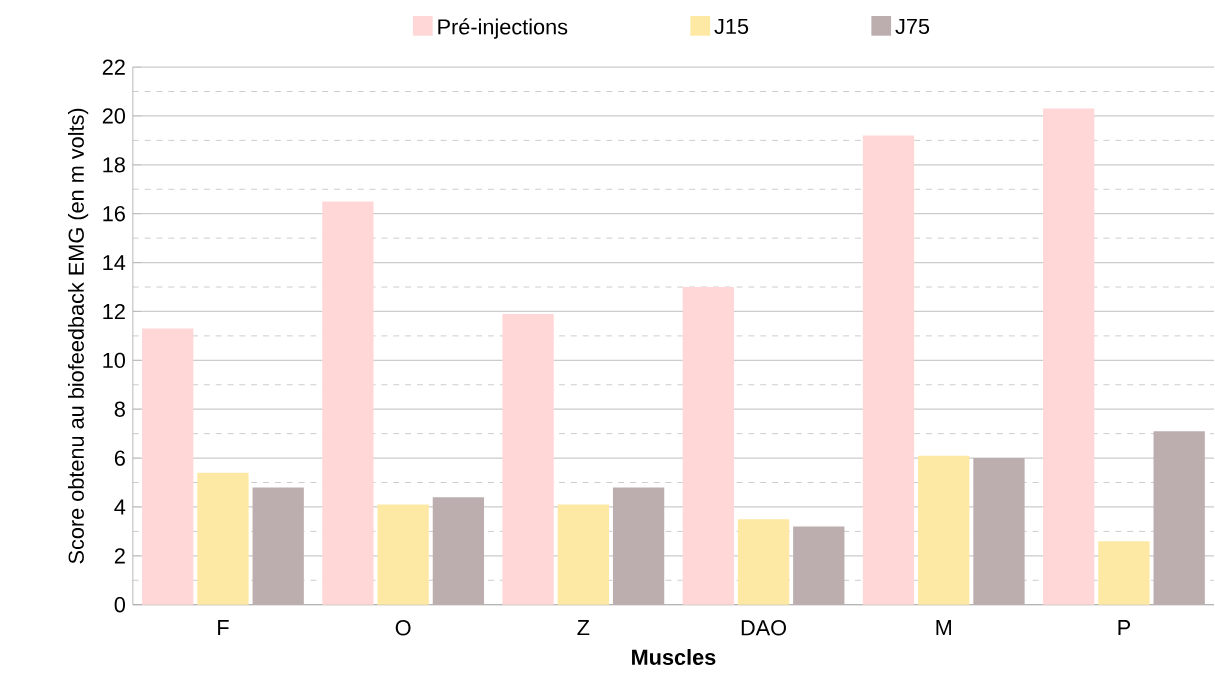  Describe the element at coordinates (113, 67) in the screenshot. I see `y-tick-label: 22` at that location.